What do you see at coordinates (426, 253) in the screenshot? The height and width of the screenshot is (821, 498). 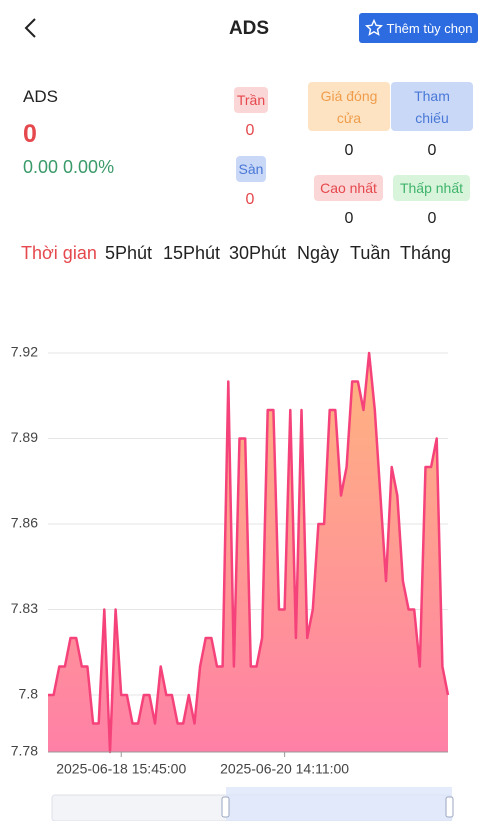 I see `tab: Tháng` at bounding box center [426, 253].